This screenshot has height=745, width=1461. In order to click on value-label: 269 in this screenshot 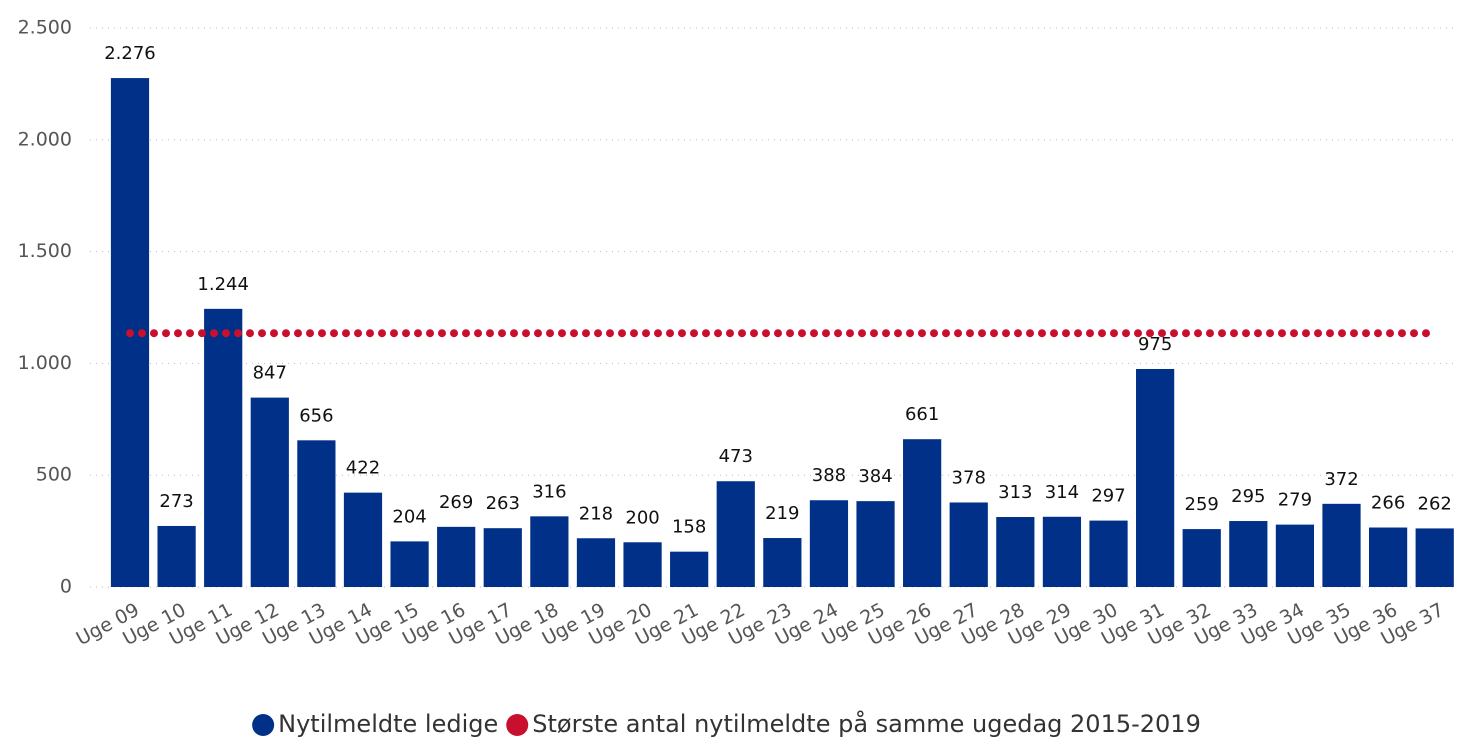, I will do `click(456, 502)`.